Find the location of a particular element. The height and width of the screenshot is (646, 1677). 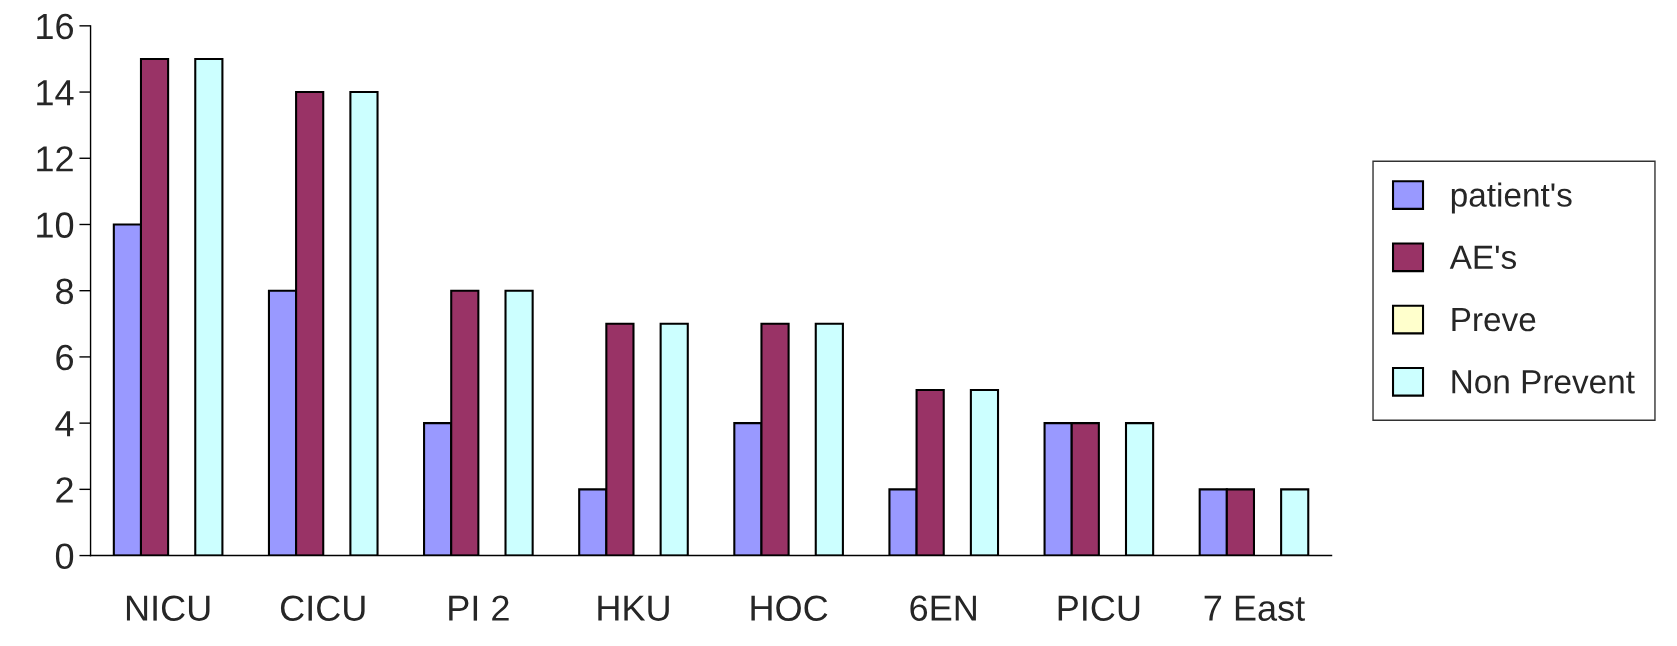

legend-label: Non Prevent is located at coordinates (1543, 382).